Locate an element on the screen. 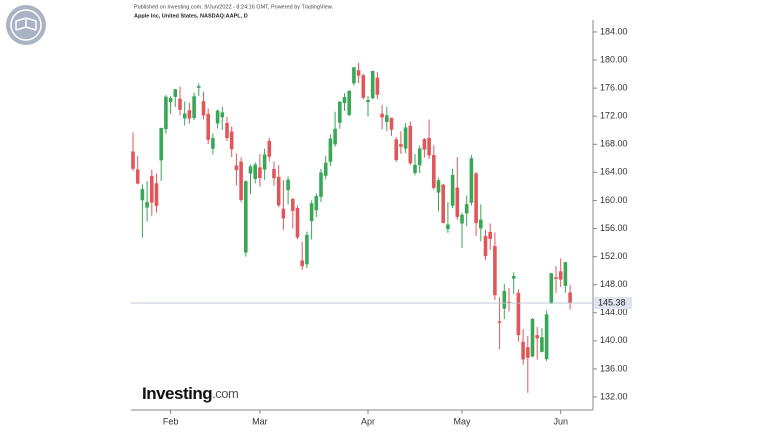 The image size is (768, 437). x-tick-label: Jun is located at coordinates (560, 421).